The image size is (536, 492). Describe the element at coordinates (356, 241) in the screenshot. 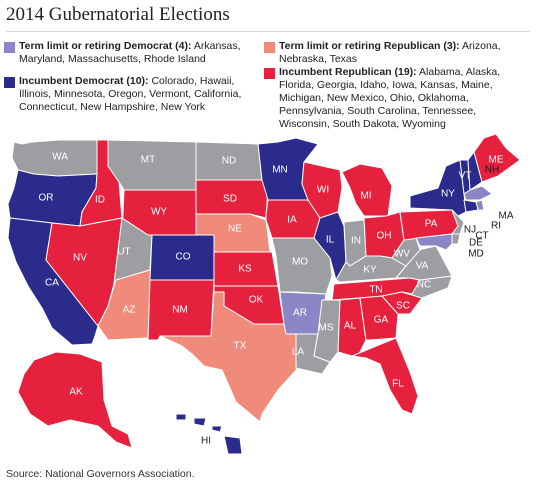

I see `state-label-in: IN` at that location.